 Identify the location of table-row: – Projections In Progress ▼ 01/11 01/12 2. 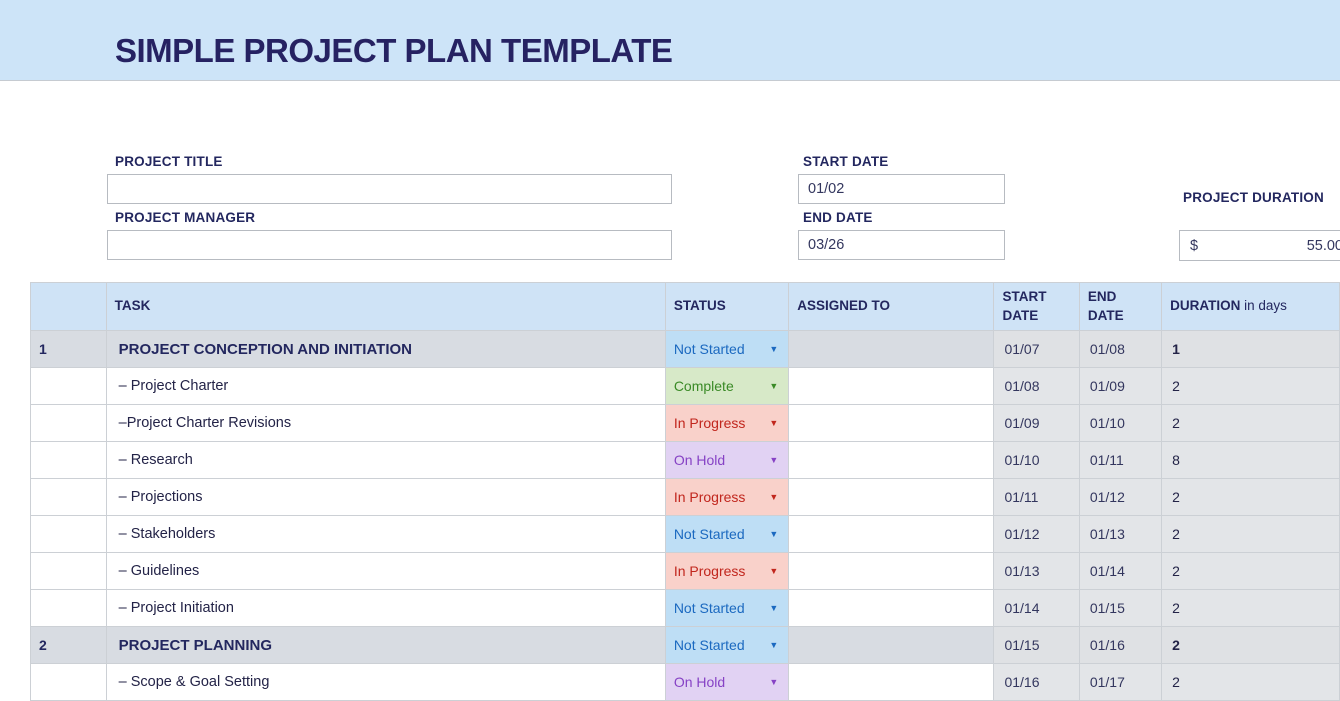
(685, 497).